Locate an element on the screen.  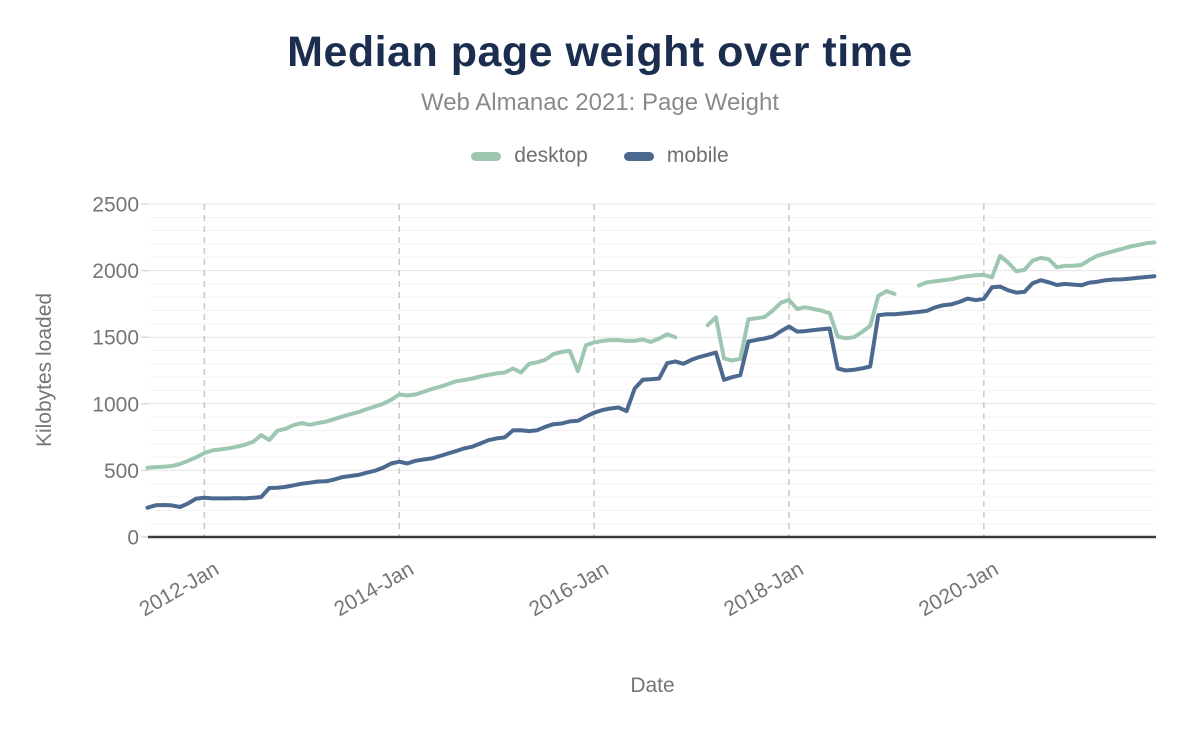
y-tick-label: 1500 is located at coordinates (115, 338).